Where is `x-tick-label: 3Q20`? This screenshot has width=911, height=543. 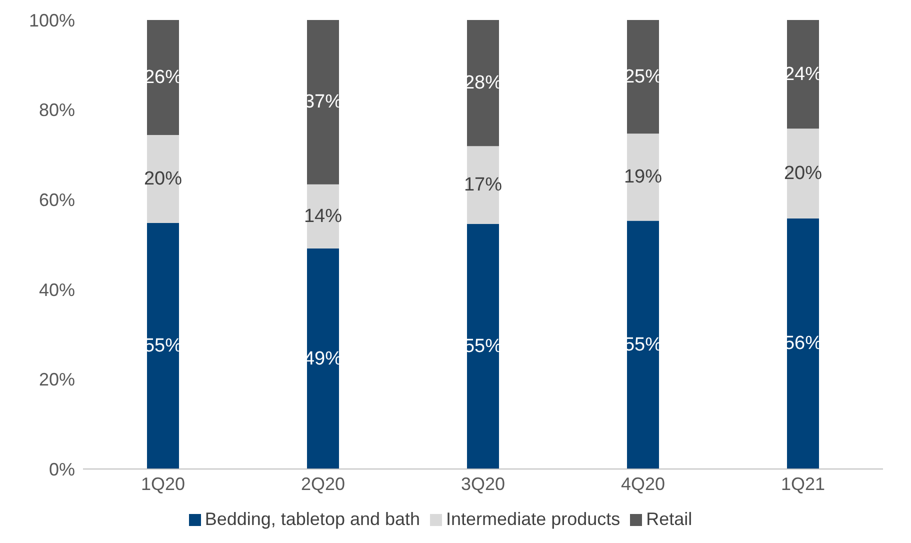 x-tick-label: 3Q20 is located at coordinates (483, 484).